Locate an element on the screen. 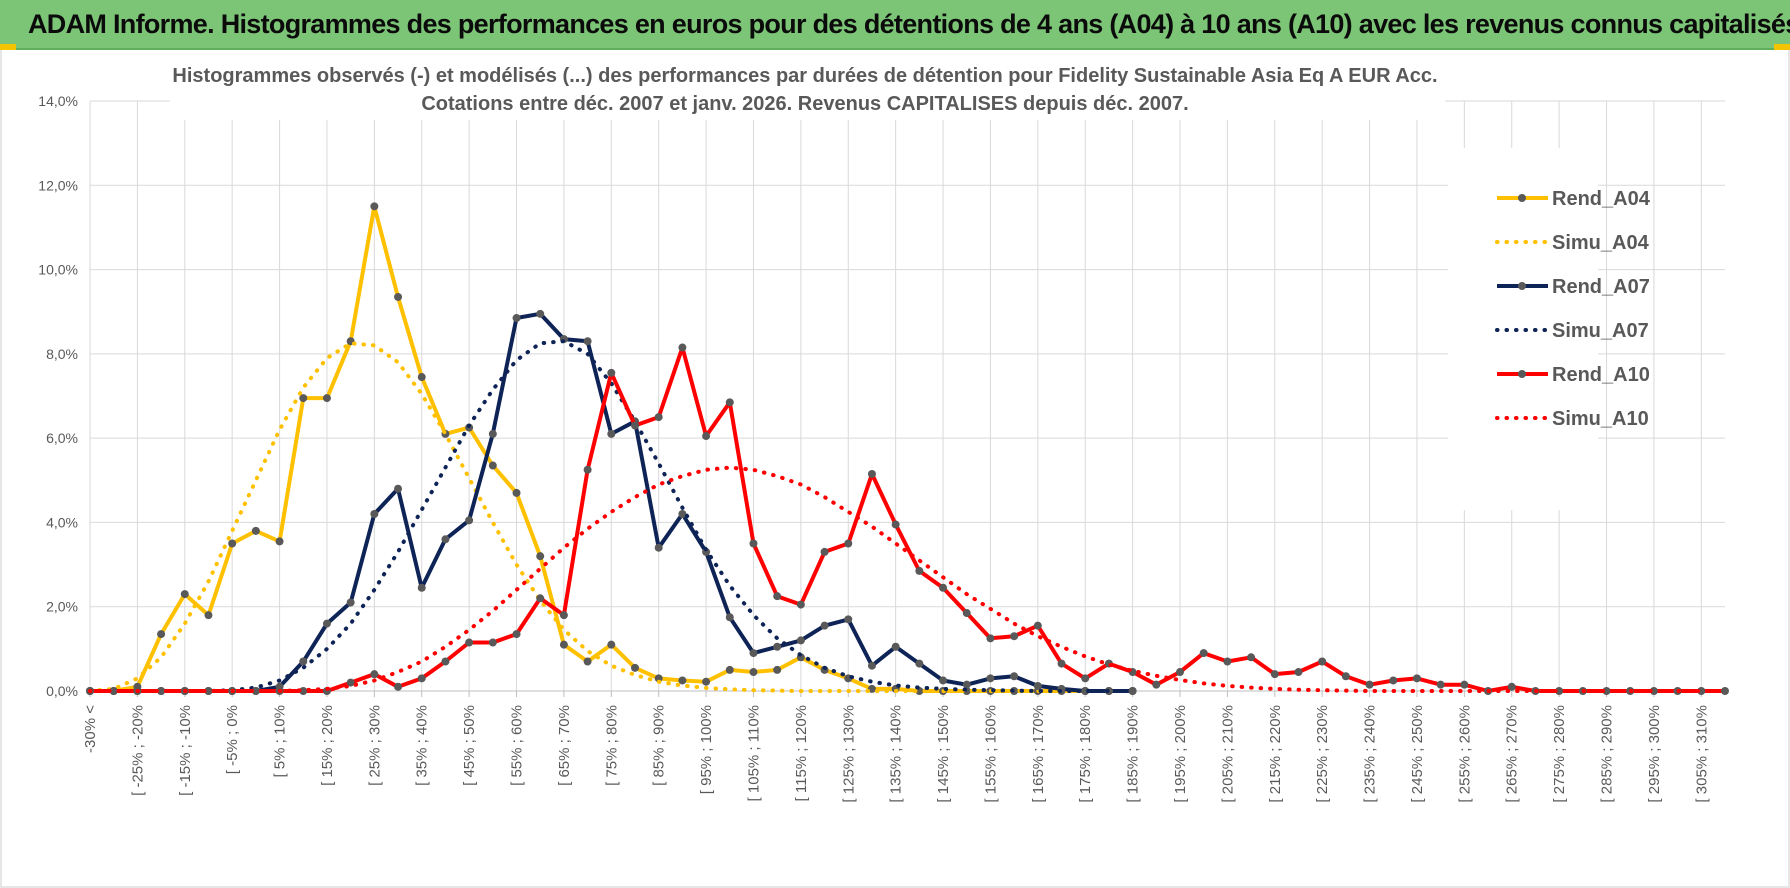 This screenshot has width=1790, height=888. x-tick-label: [ 95% ; 100% is located at coordinates (706, 749).